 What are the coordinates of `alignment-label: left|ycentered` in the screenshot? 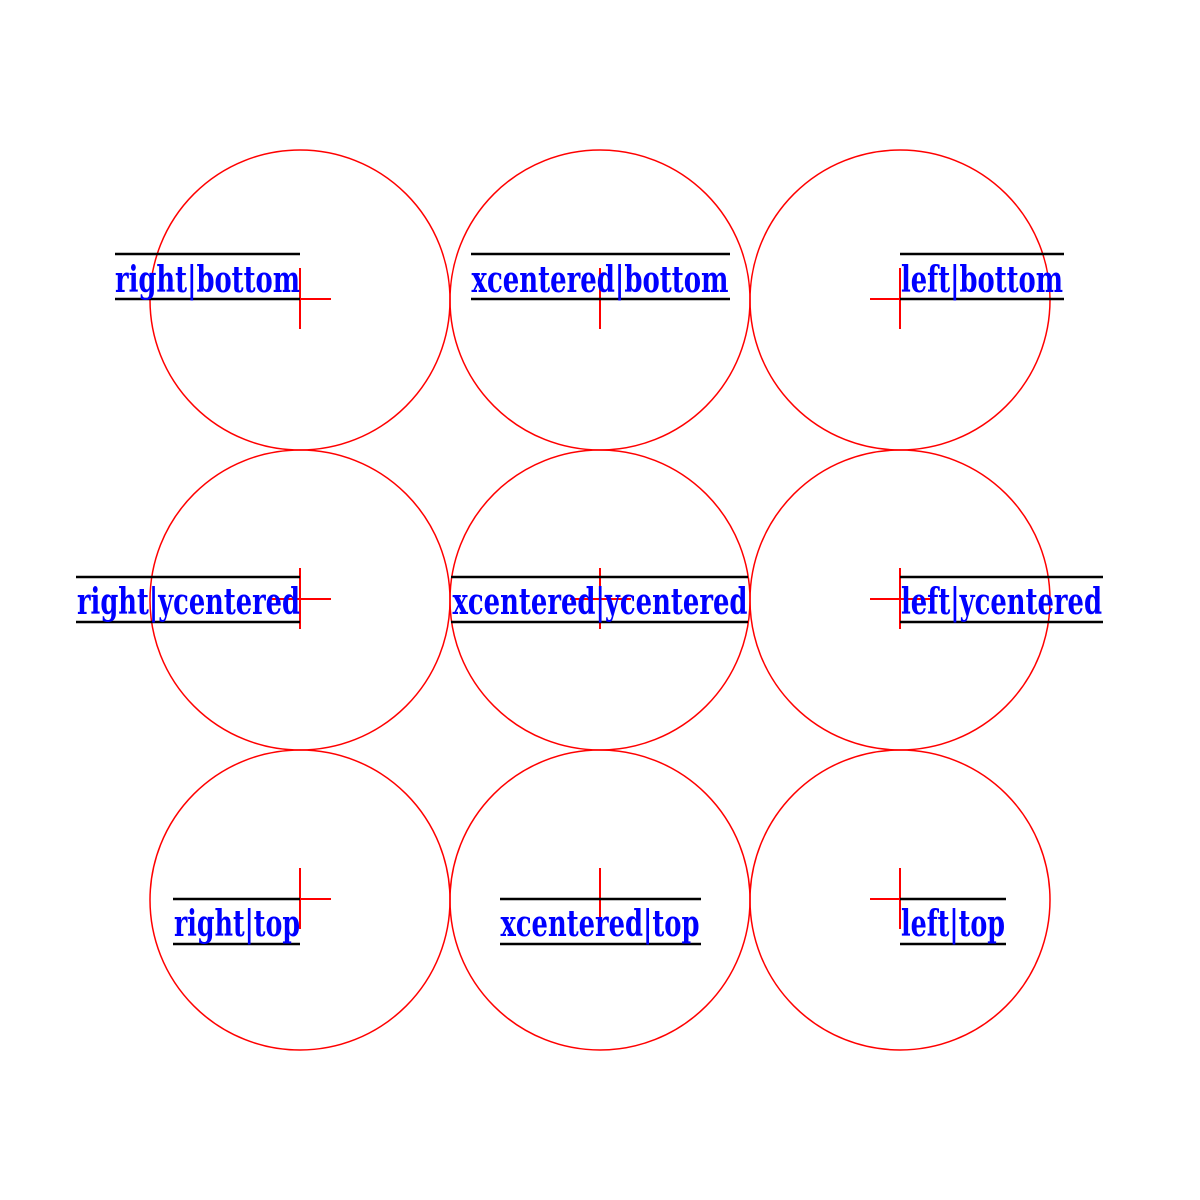 It's located at (1001, 602).